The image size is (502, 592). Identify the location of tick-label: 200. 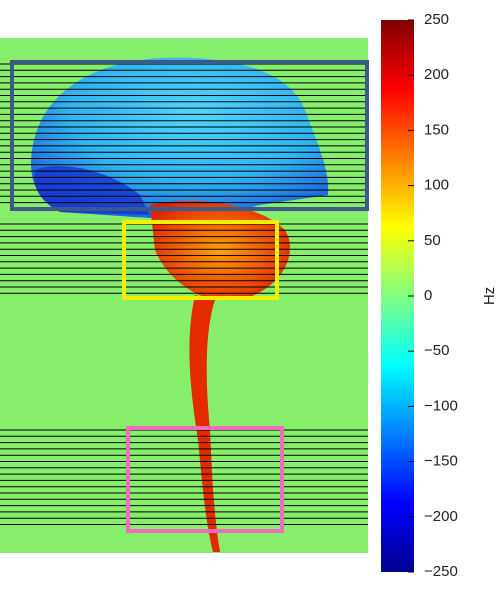
(436, 74).